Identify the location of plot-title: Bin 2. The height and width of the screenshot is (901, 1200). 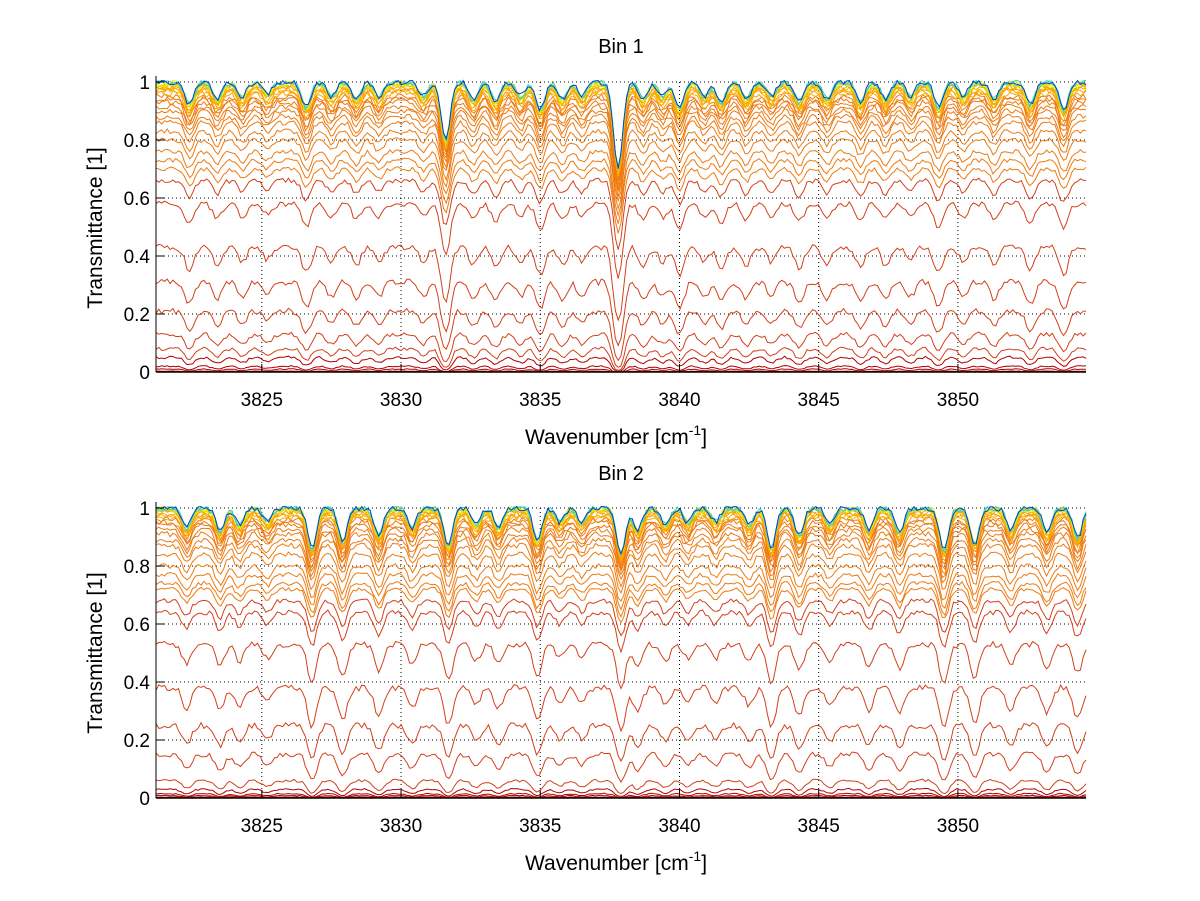
(621, 474).